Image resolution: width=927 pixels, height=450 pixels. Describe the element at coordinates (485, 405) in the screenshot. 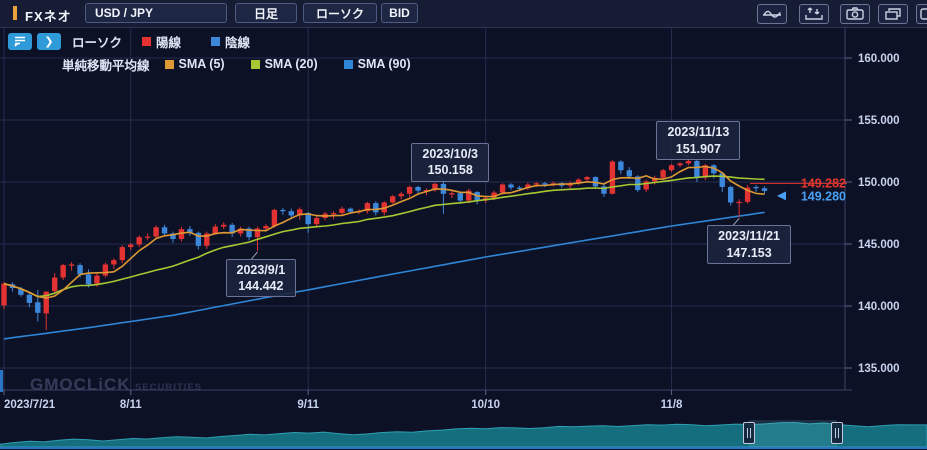

I see `x-axis-label: 10/10` at that location.